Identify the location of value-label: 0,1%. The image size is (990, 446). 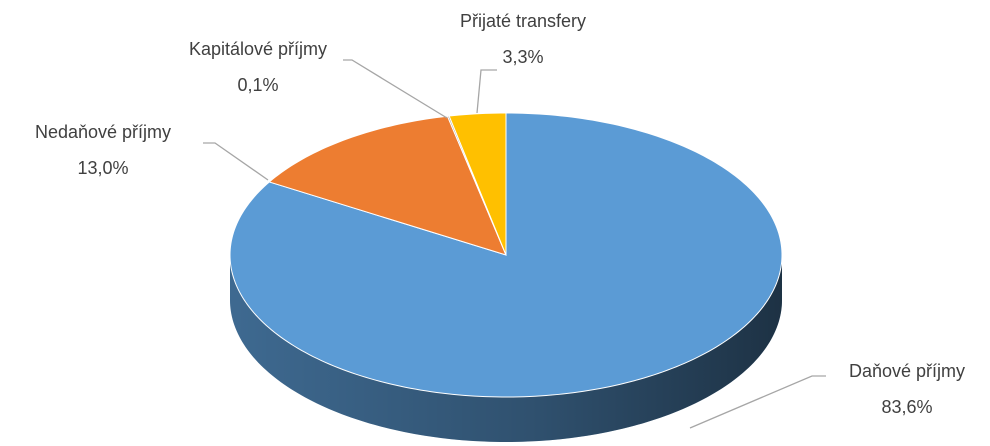
(257, 85).